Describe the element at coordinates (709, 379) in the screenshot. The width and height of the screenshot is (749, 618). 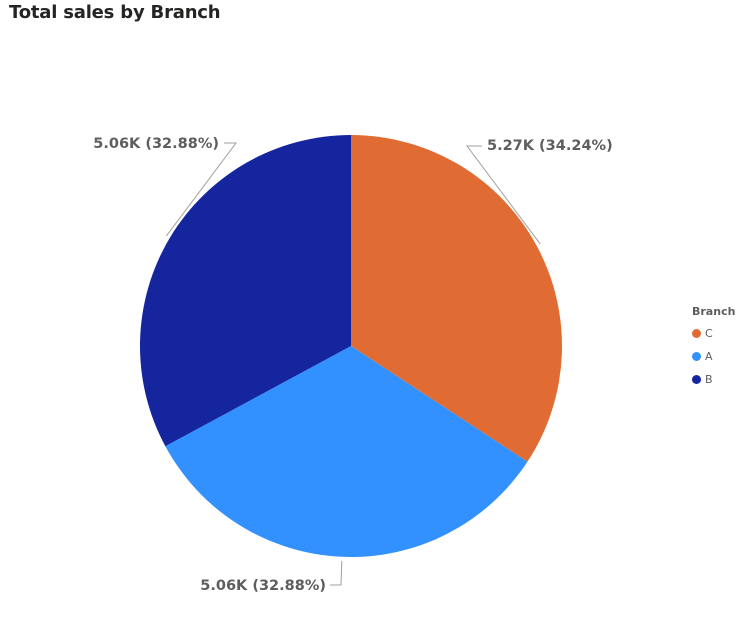
I see `legend-label-b: B` at that location.